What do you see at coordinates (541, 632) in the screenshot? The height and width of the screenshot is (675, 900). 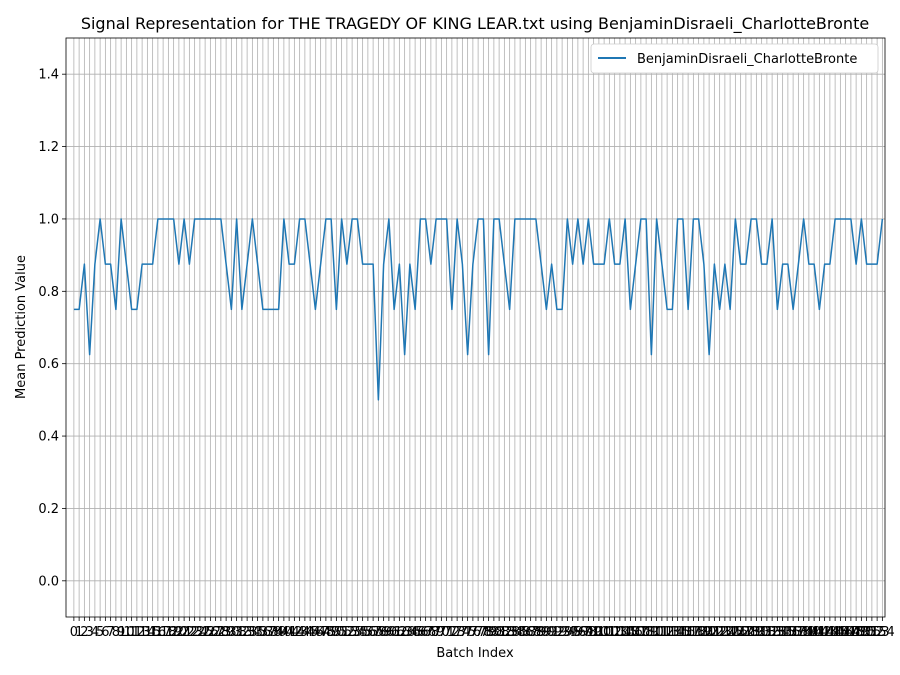 I see `x-tick-label: 89` at bounding box center [541, 632].